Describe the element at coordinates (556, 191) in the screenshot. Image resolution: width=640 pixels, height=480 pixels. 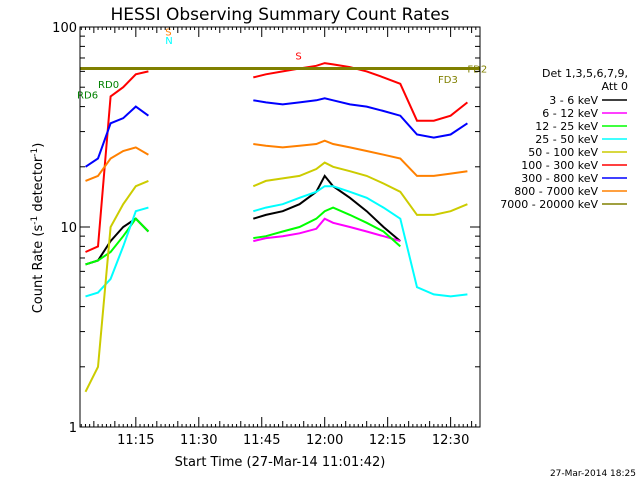
I see `legend-label-800-7000-kev: 800 - 7000 keV` at that location.